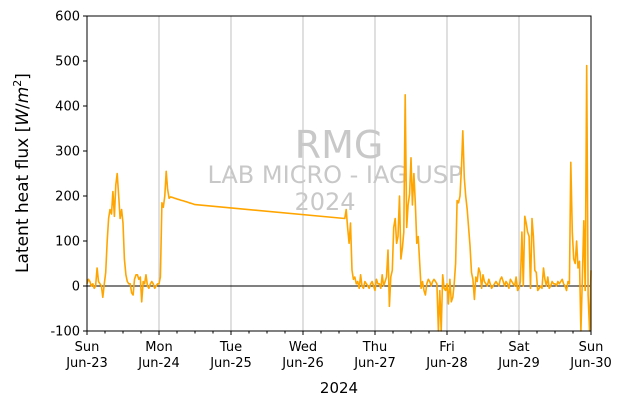 Image resolution: width=623 pixels, height=407 pixels. Describe the element at coordinates (86, 363) in the screenshot. I see `x-tick-label-date: Jun-23` at that location.